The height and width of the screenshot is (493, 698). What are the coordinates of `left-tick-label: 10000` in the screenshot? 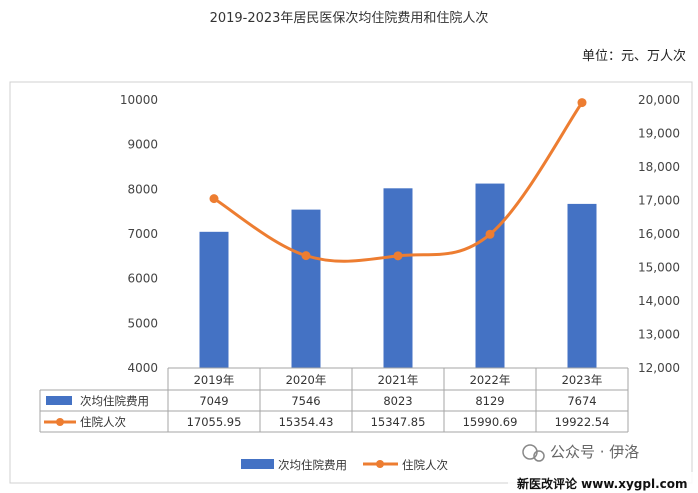 It's located at (139, 100).